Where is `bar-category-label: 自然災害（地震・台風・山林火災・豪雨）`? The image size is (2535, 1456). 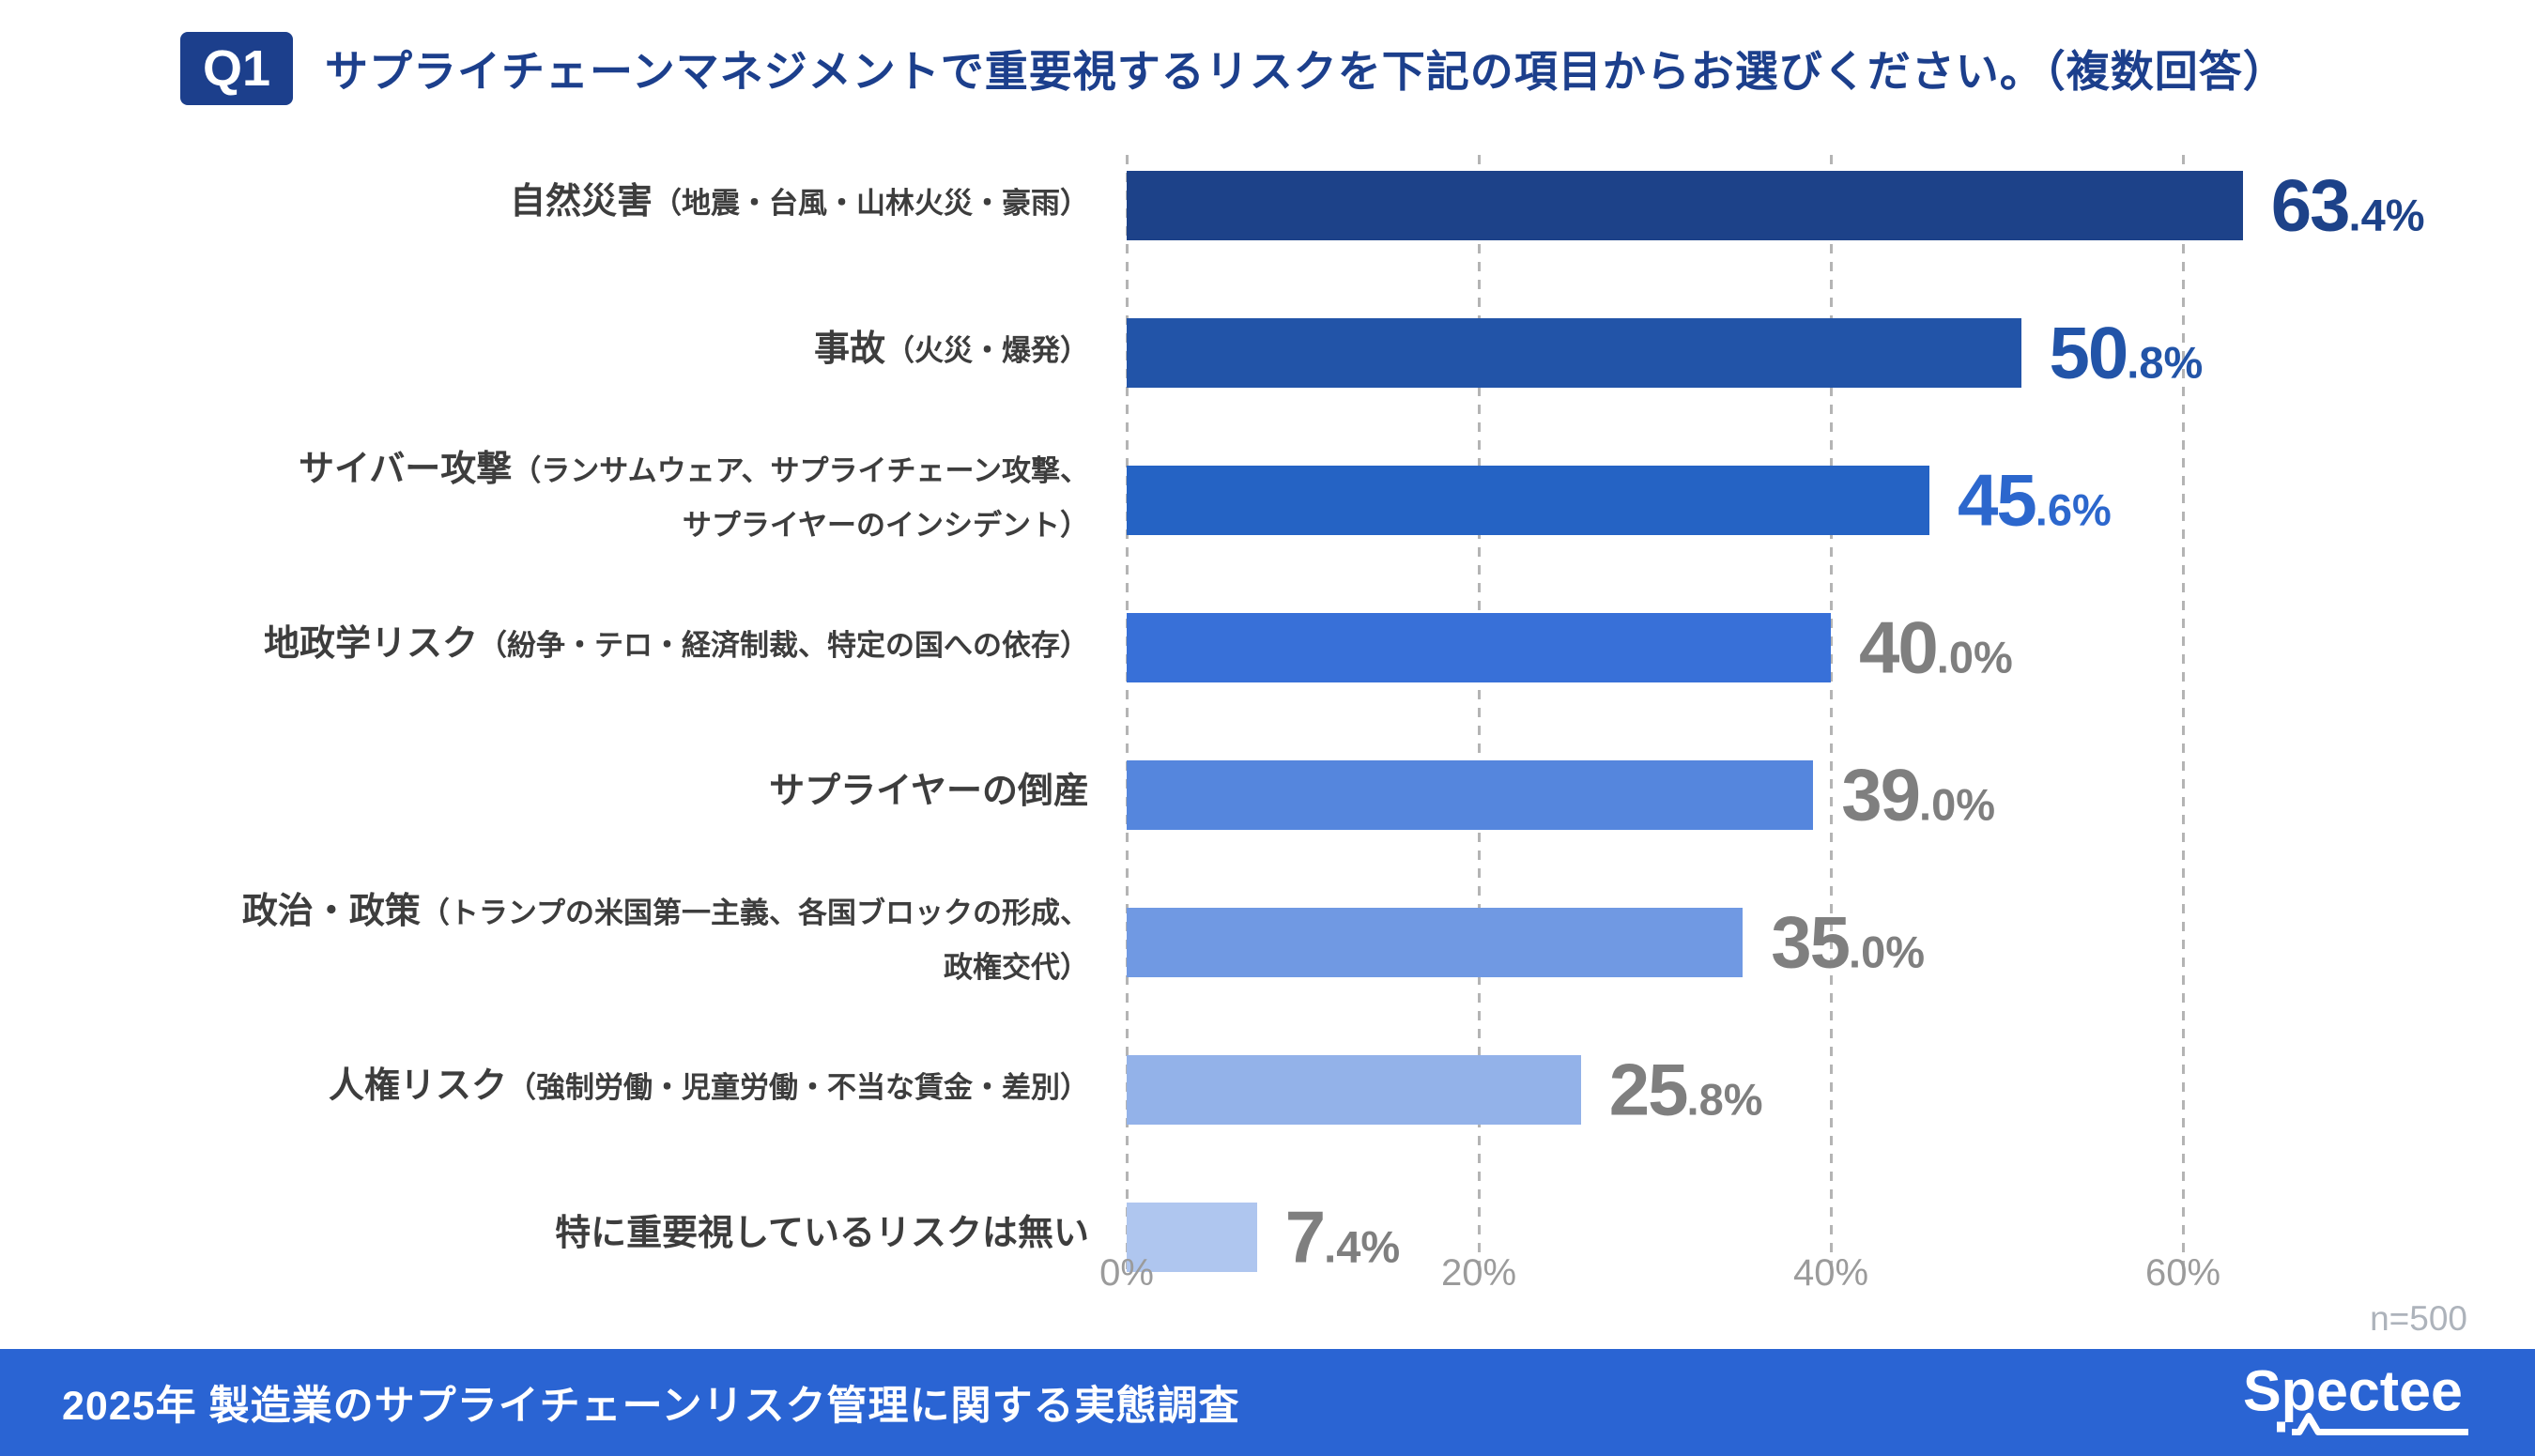
bar-category-label: 自然災害（地震・台風・山林火災・豪雨） is located at coordinates (800, 205).